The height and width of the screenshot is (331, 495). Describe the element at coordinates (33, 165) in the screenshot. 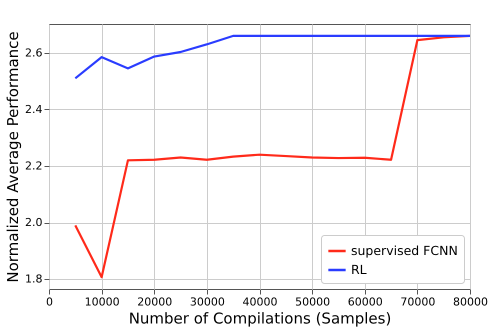

I see `y-tick-label: 2.2` at that location.